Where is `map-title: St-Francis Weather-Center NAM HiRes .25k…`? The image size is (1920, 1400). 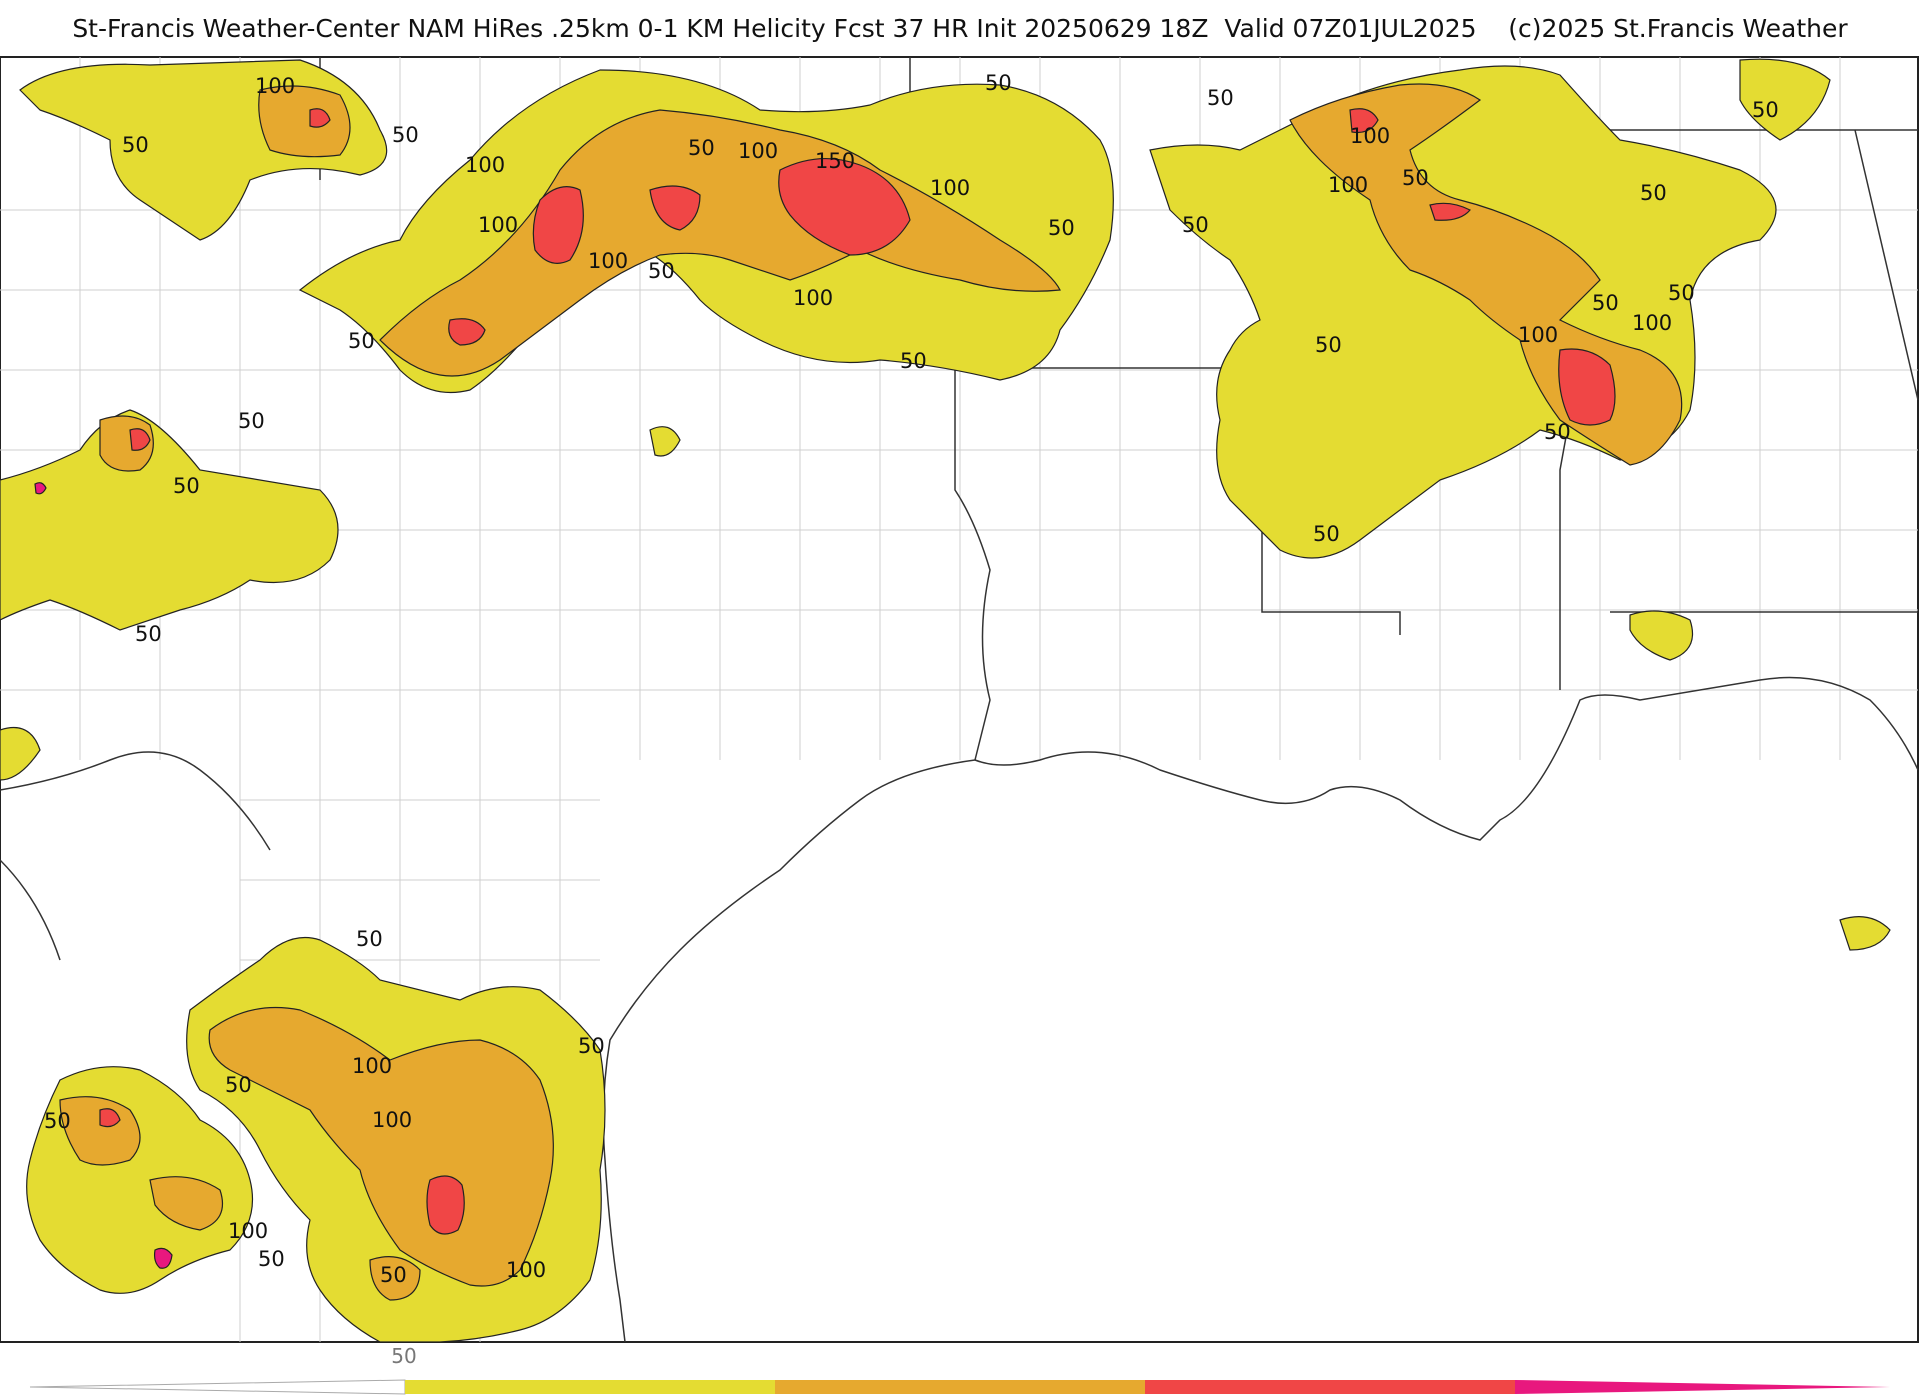 map-title: St-Francis Weather-Center NAM HiRes .25k… is located at coordinates (960, 28).